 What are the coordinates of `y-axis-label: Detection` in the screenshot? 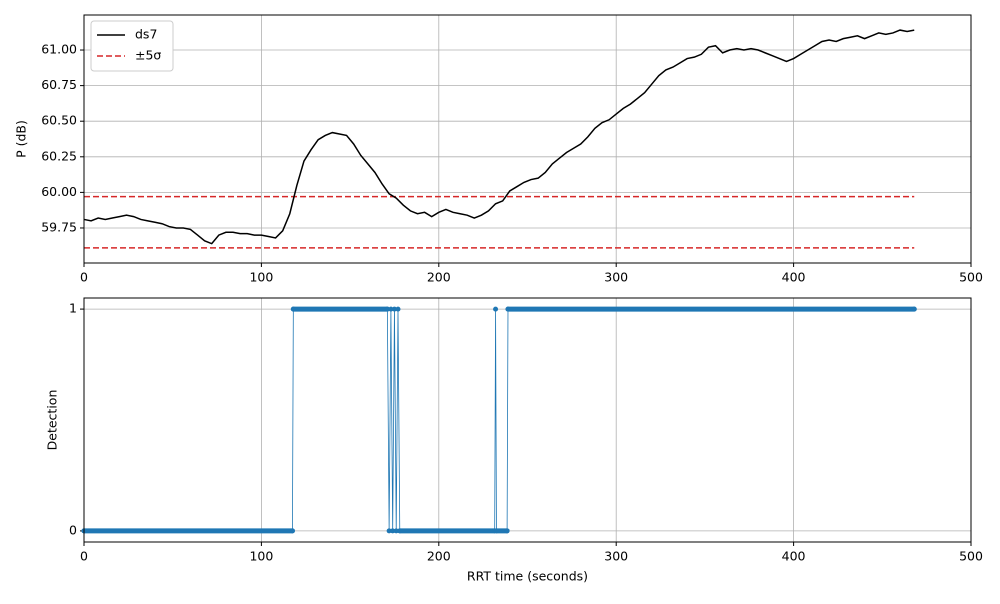 It's located at (52, 420).